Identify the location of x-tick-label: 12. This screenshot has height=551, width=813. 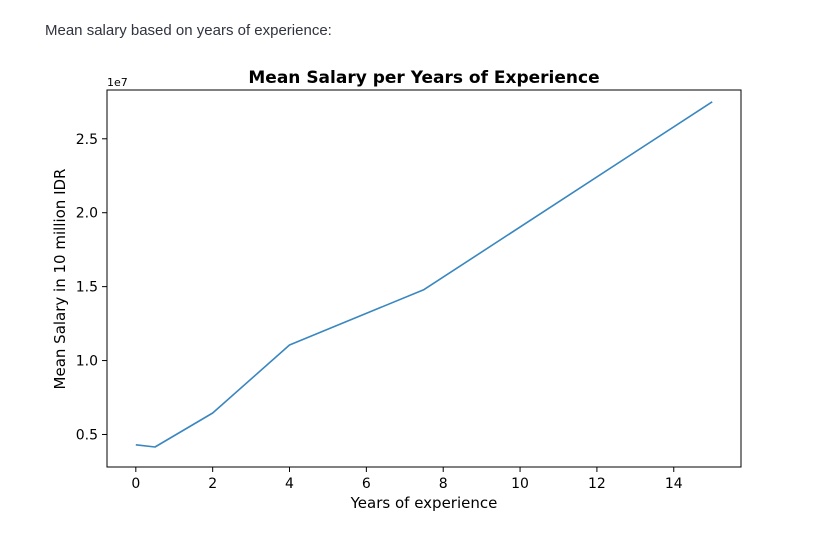
(597, 484).